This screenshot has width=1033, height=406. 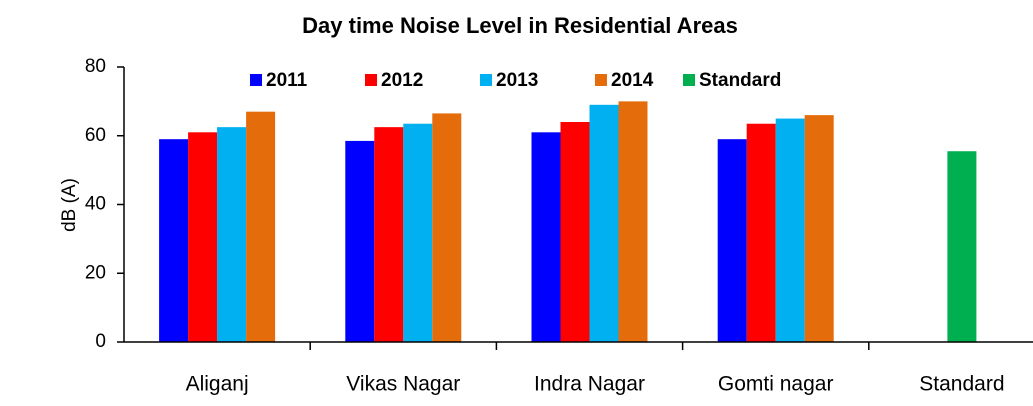 I want to click on y-tick-label: 20, so click(x=95, y=272).